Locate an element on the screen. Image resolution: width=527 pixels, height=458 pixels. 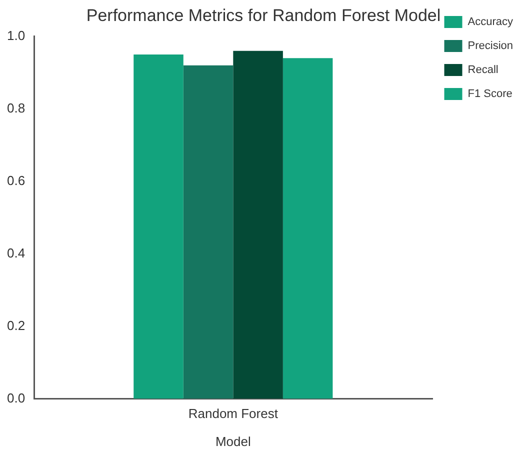
x-axis-title: Model is located at coordinates (233, 441).